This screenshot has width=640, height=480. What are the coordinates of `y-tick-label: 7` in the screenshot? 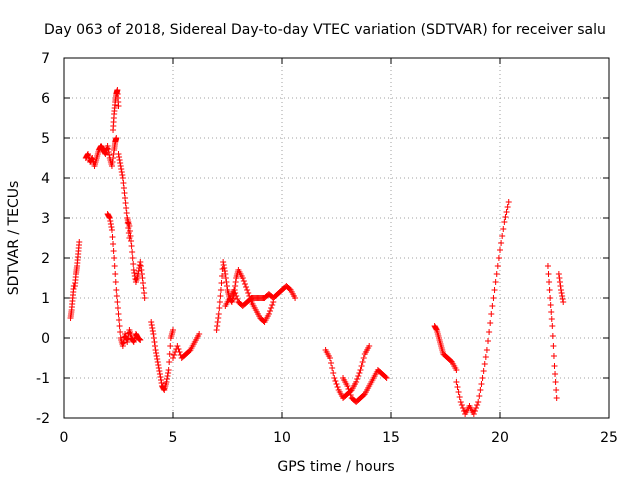 It's located at (45, 59).